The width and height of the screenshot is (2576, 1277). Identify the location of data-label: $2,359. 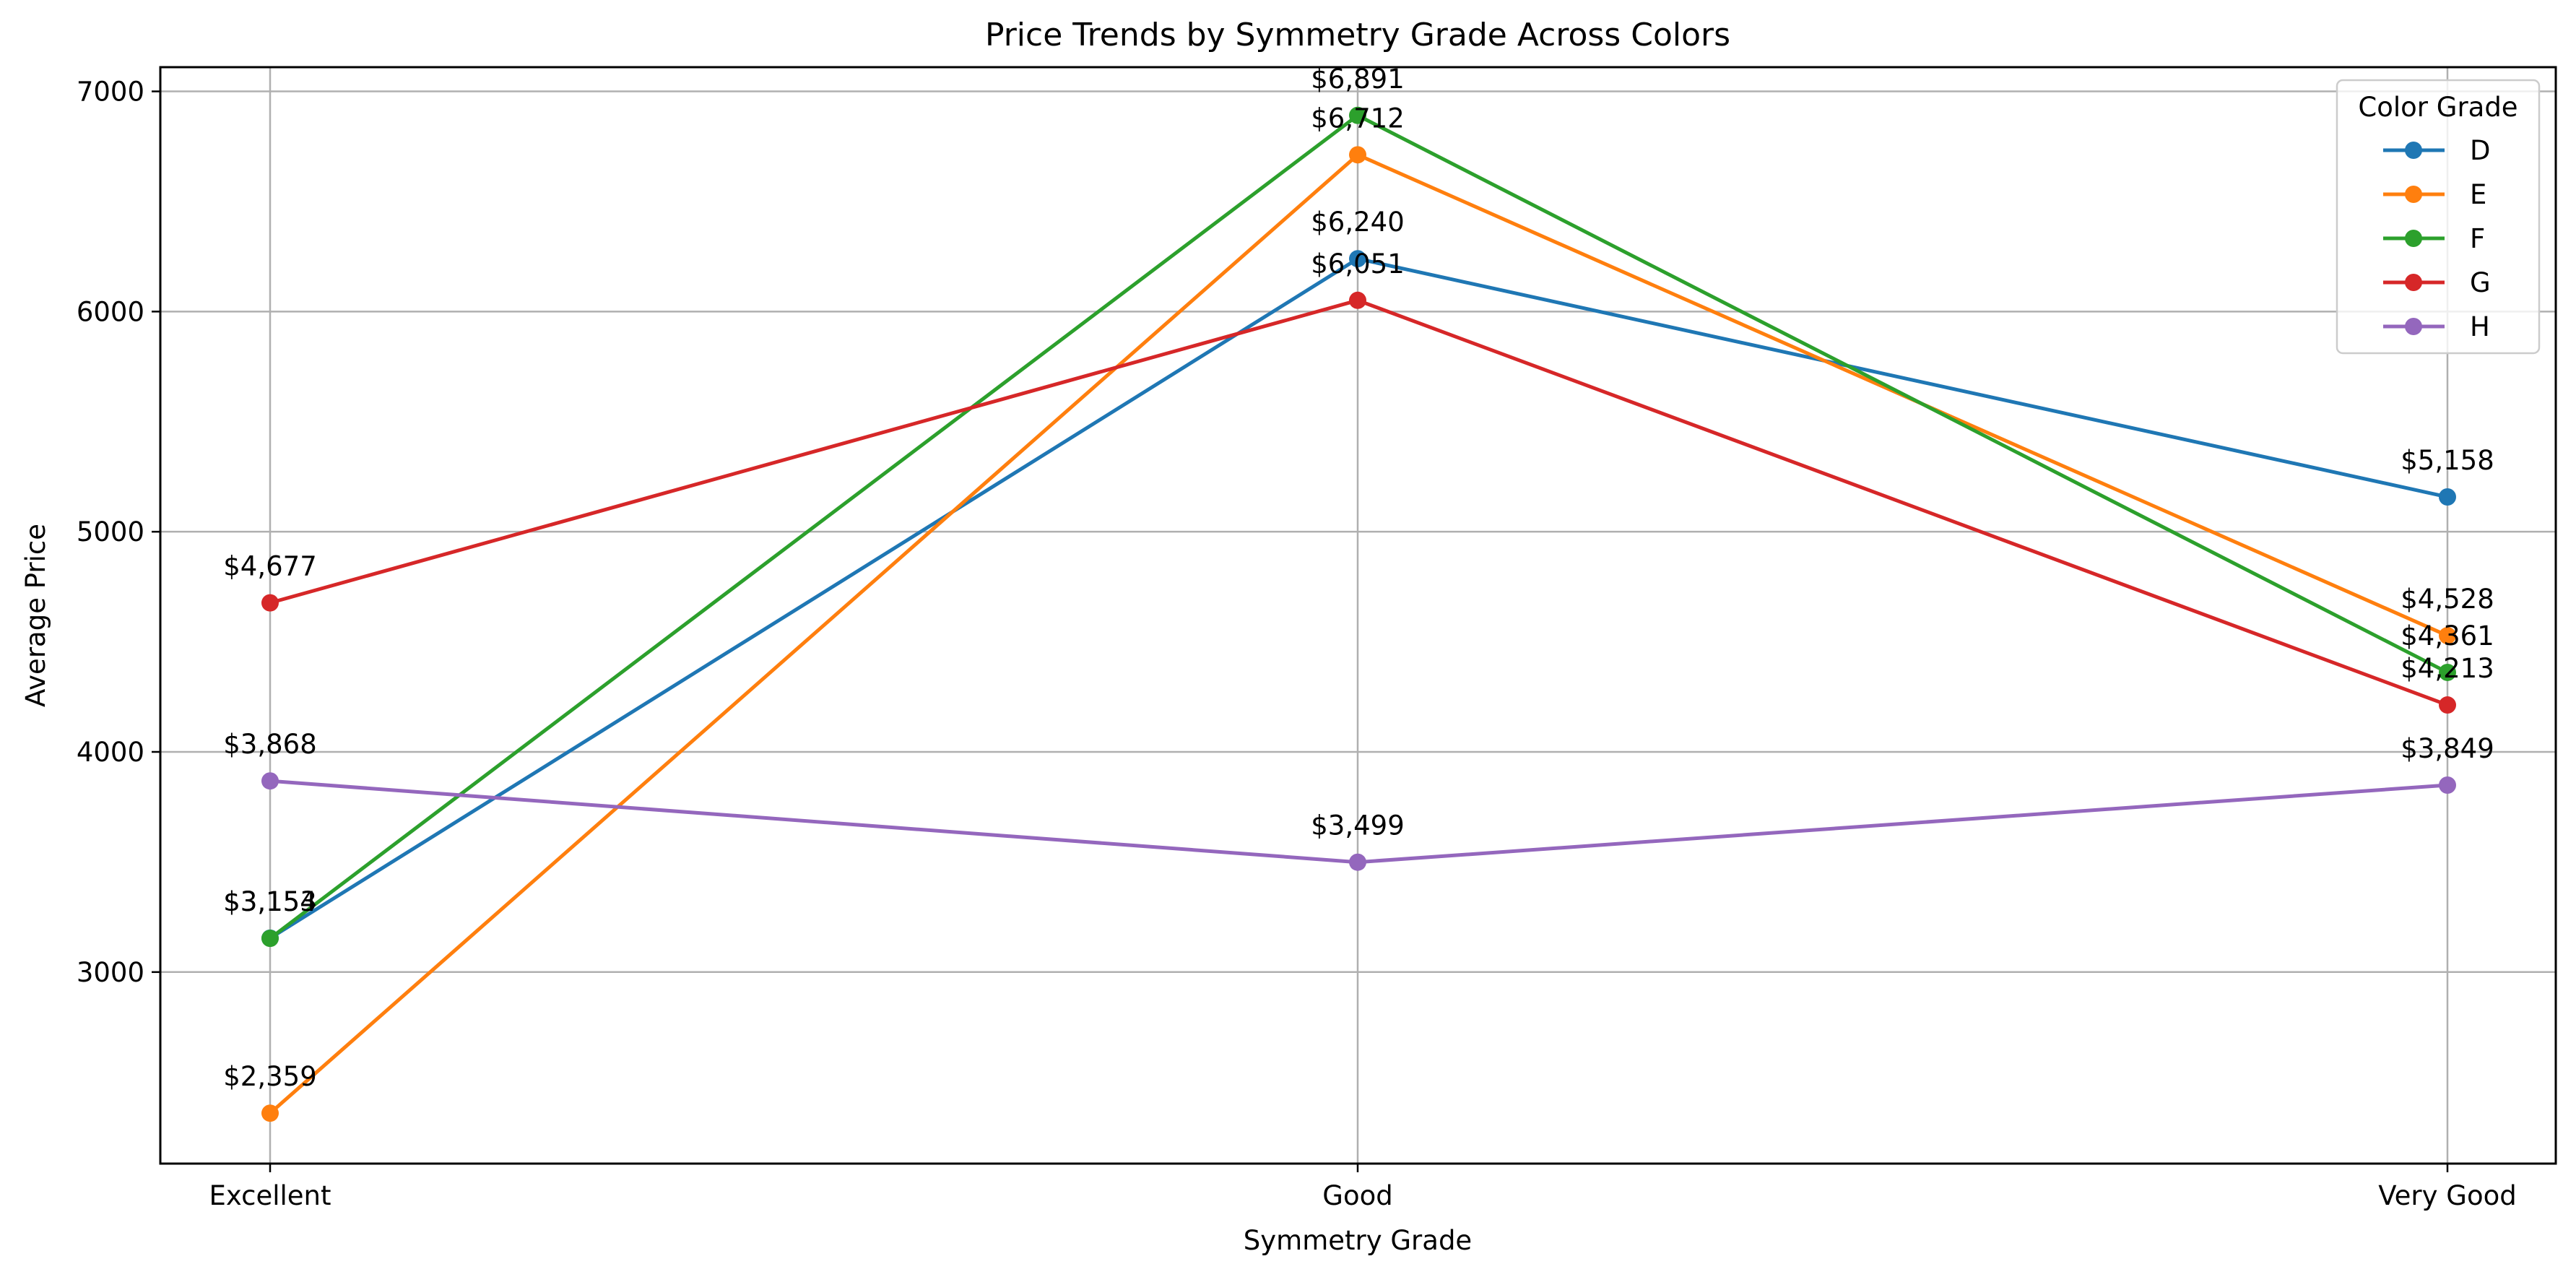
(269, 1076).